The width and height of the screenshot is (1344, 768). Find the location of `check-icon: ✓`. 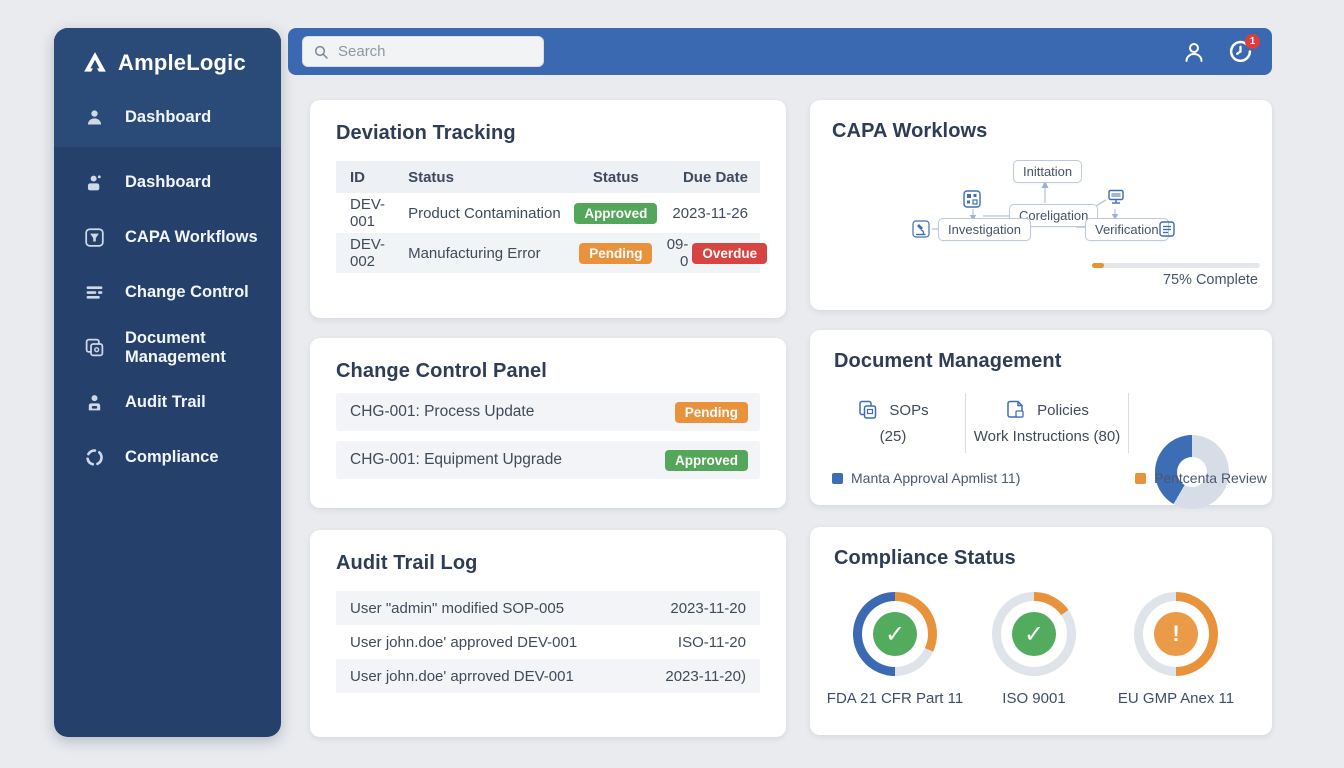

check-icon: ✓ is located at coordinates (895, 634).